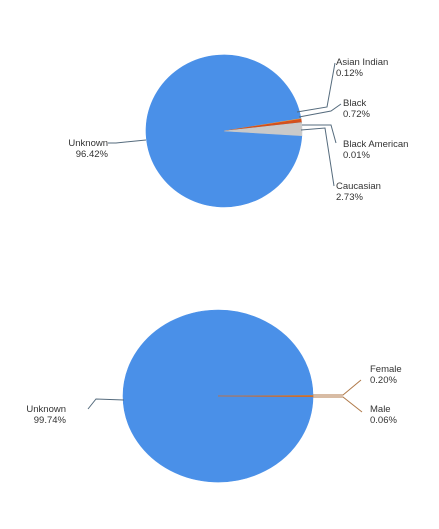 The image size is (439, 529). Describe the element at coordinates (362, 62) in the screenshot. I see `slice-label-asian-indian: Asian Indian` at that location.